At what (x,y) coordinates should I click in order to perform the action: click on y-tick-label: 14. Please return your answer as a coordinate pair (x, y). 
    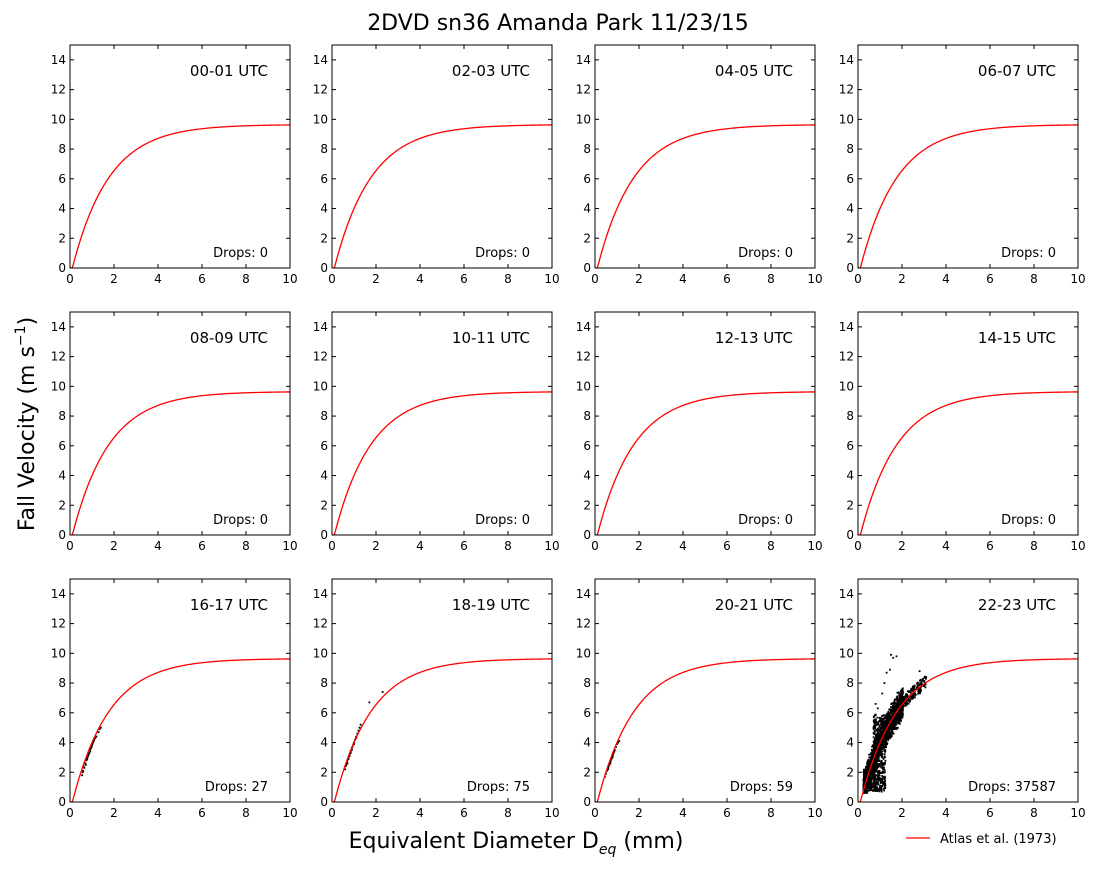
    Looking at the image, I should click on (58, 594).